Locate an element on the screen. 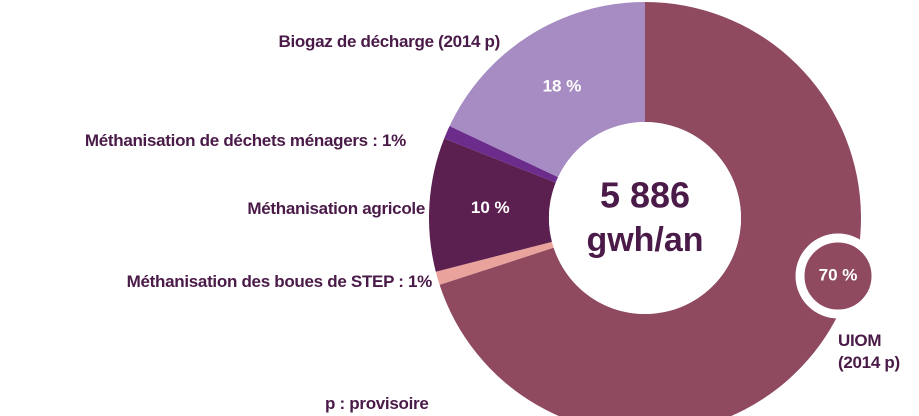 The width and height of the screenshot is (919, 416). center-value: 5 886 is located at coordinates (645, 195).